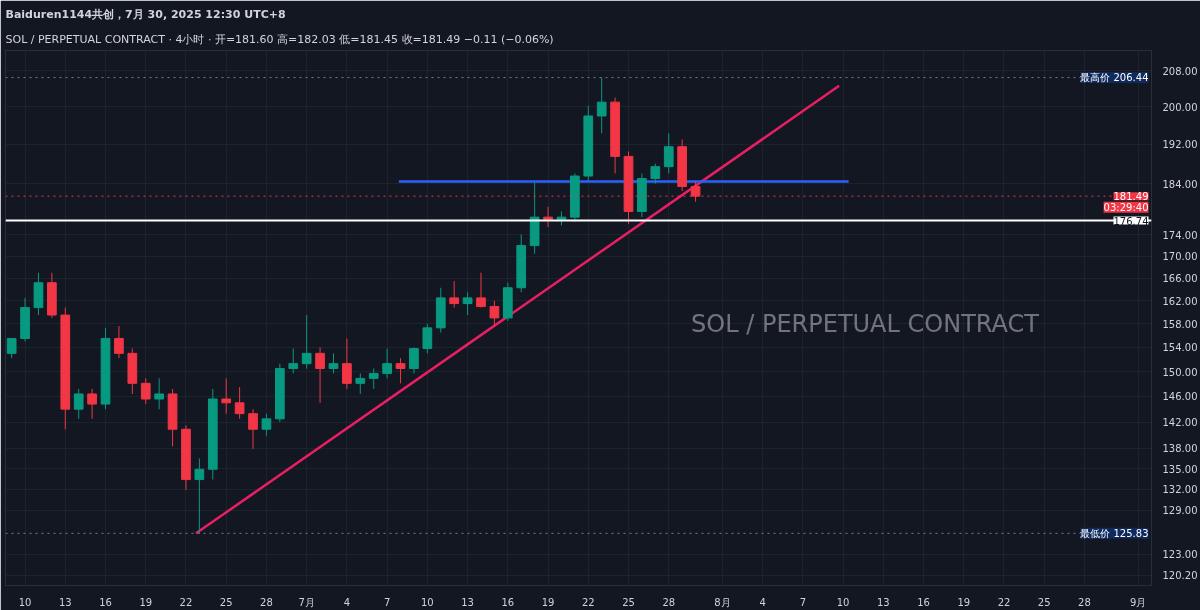  Describe the element at coordinates (1180, 555) in the screenshot. I see `y-tick-label: 123.00` at that location.